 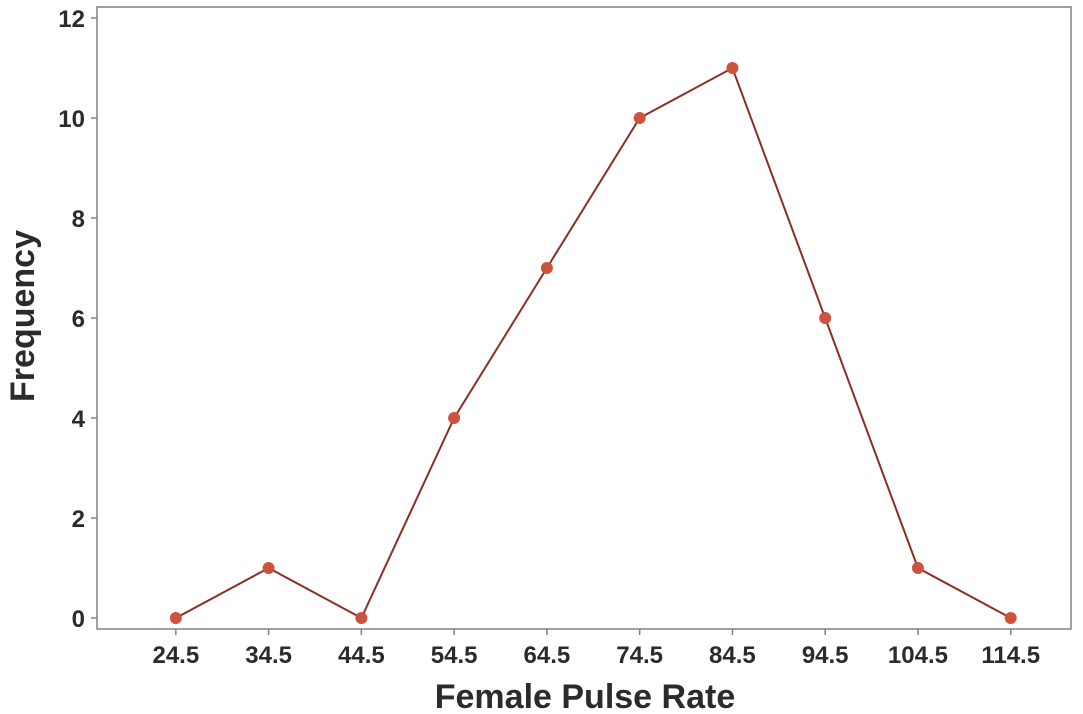 I want to click on x-tick-label: 84.5, so click(x=732, y=655).